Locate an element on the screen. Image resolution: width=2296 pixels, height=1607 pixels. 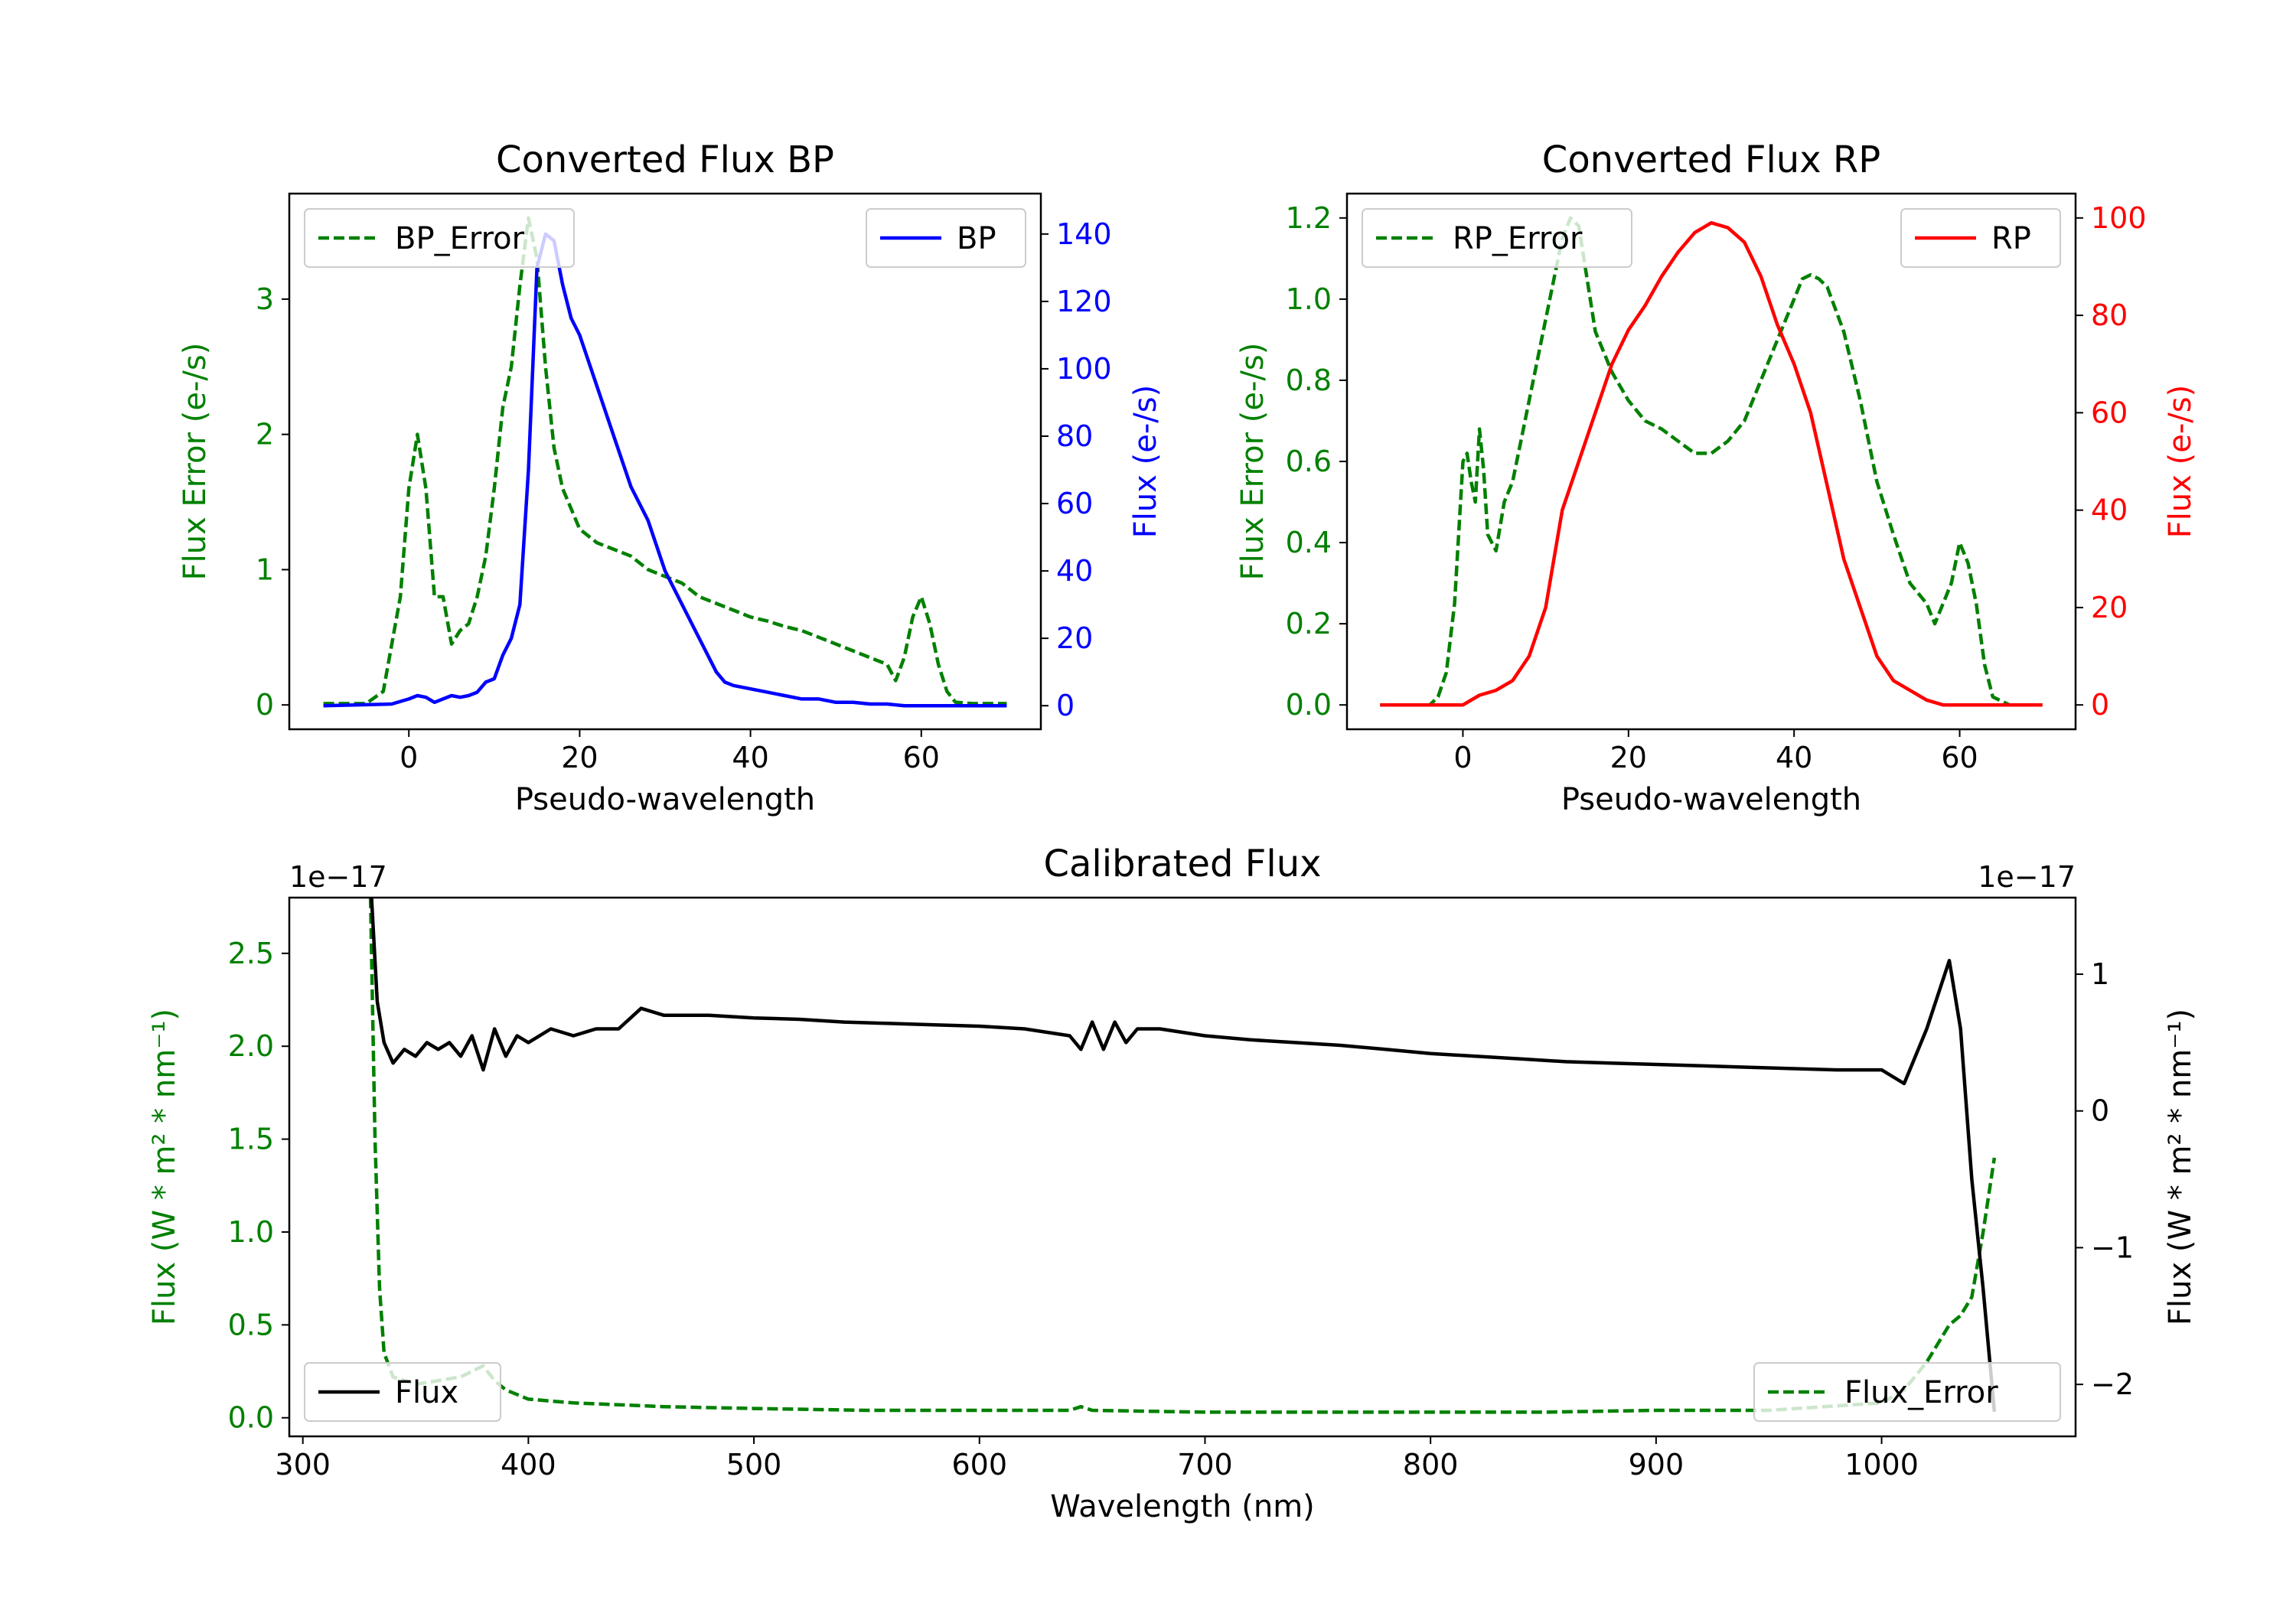
legend-bp: BP is located at coordinates (946, 238).